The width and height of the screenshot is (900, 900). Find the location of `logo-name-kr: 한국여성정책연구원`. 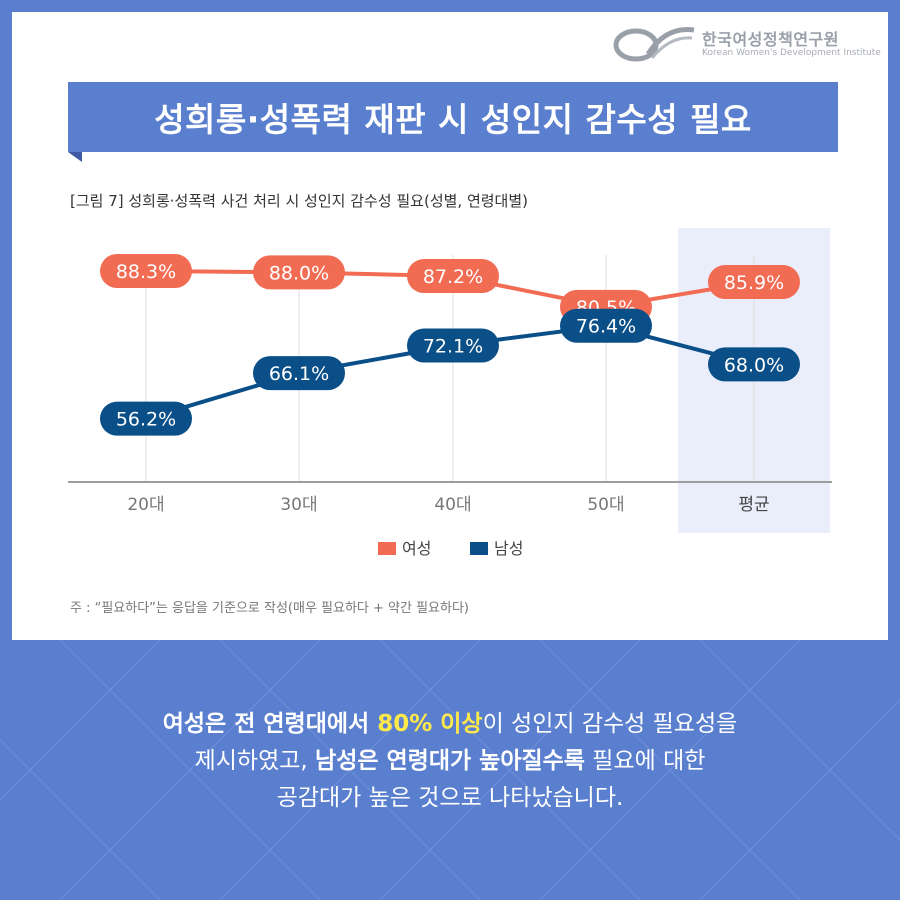

logo-name-kr: 한국여성정책연구원 is located at coordinates (770, 39).